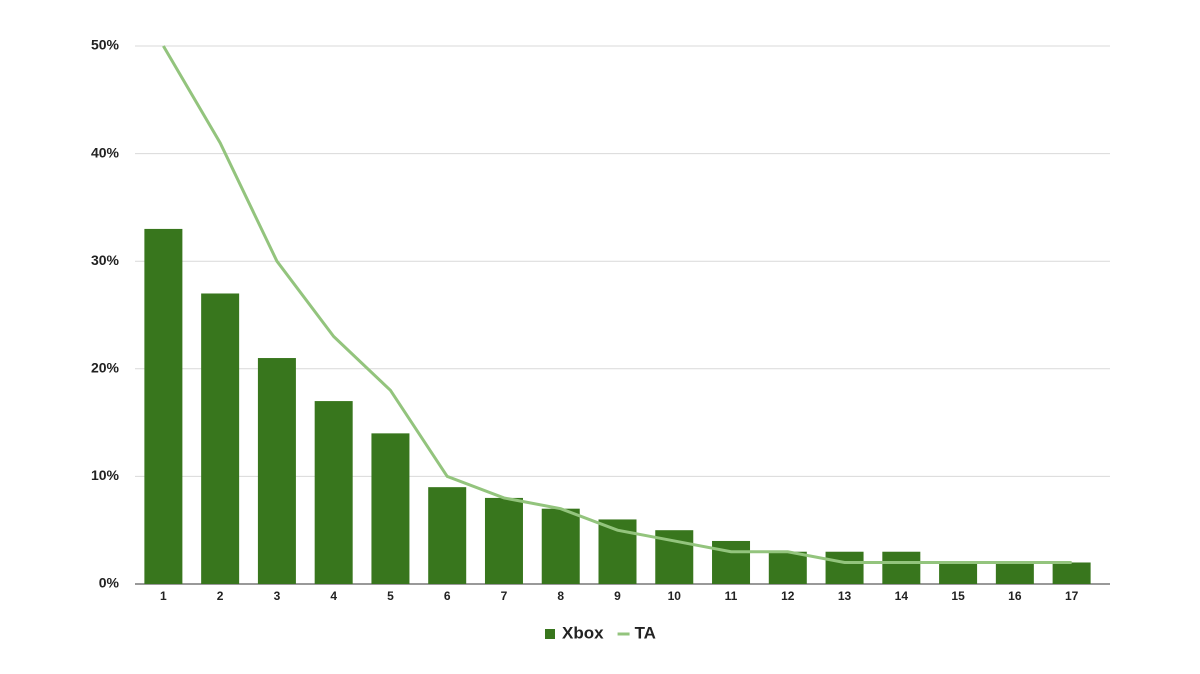 The image size is (1200, 674). I want to click on x-tick-label: 16, so click(1015, 596).